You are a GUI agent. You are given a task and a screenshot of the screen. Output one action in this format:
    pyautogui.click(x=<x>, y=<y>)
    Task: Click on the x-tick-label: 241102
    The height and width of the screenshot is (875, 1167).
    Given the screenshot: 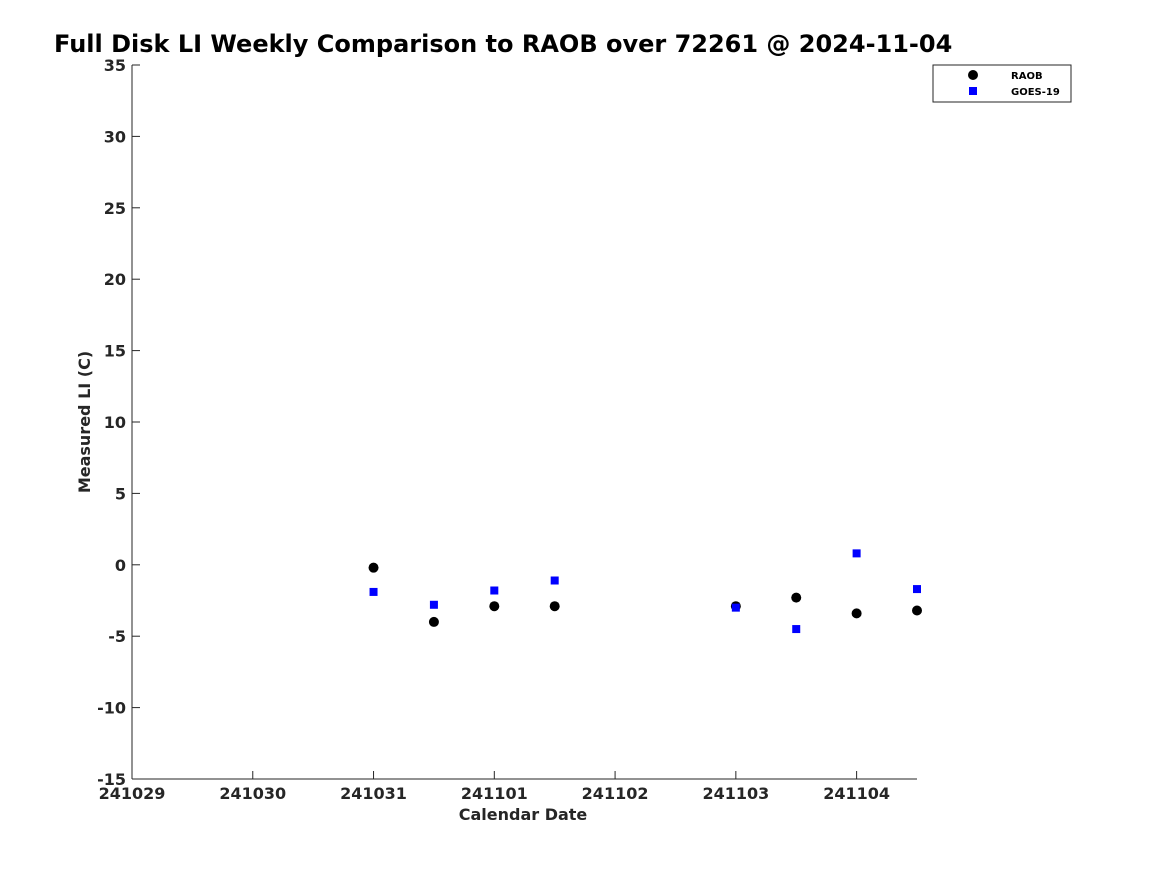 What is the action you would take?
    pyautogui.click(x=615, y=793)
    